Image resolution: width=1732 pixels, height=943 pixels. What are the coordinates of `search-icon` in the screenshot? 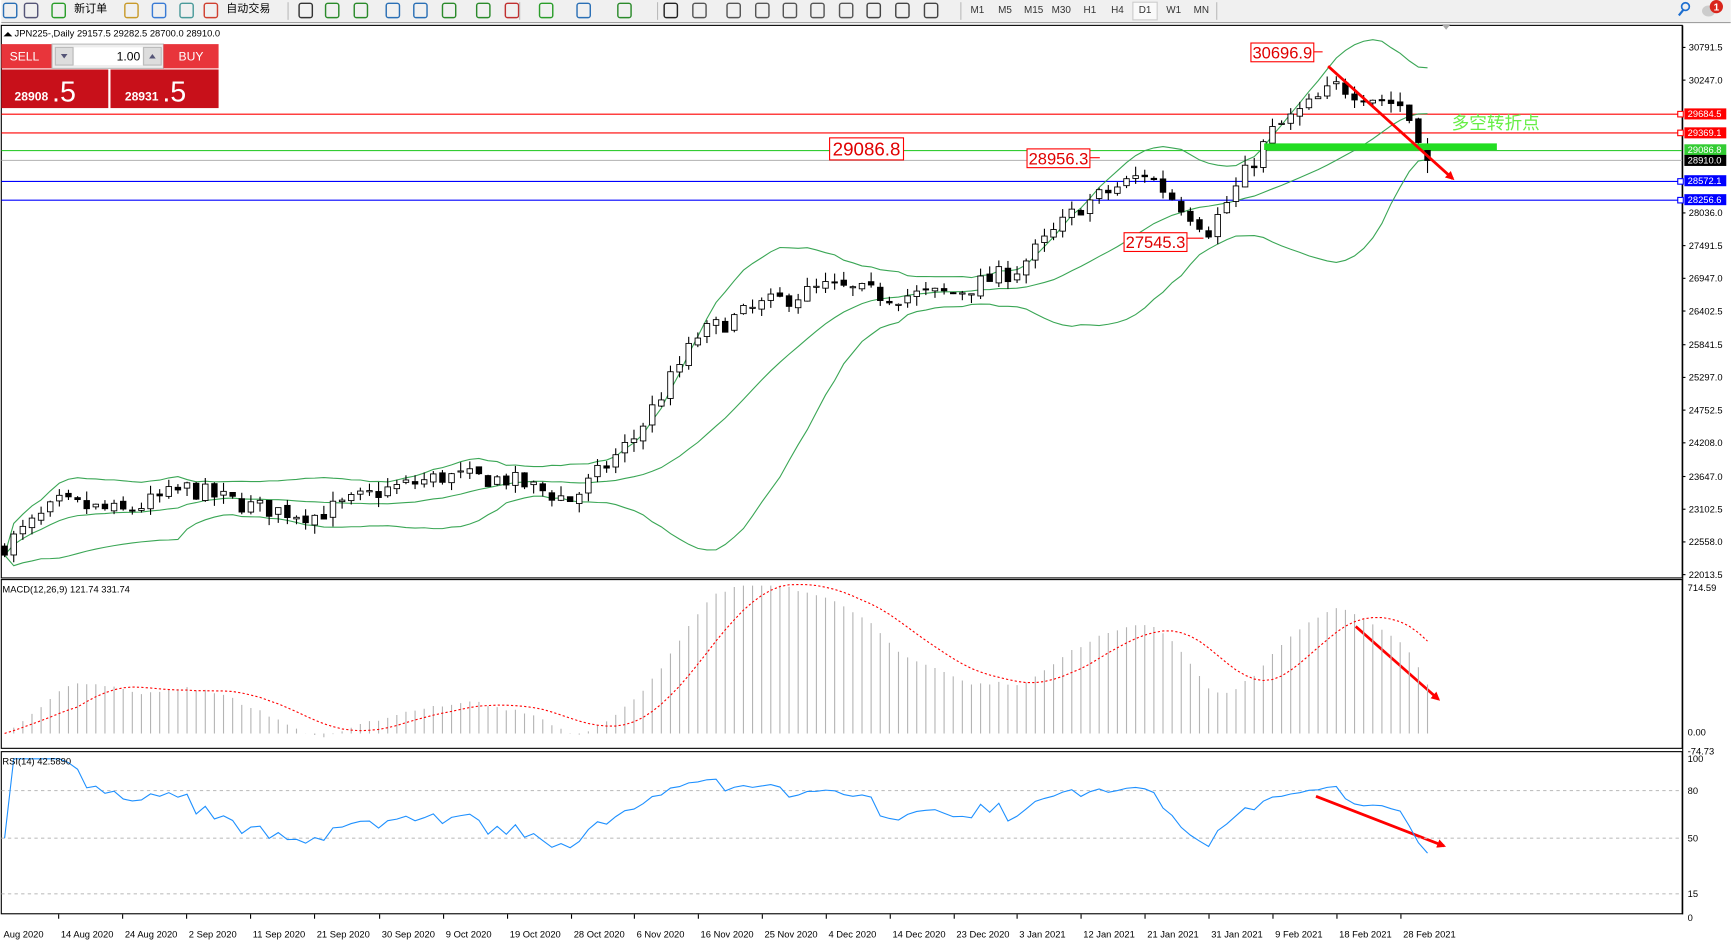 It's located at (1684, 9).